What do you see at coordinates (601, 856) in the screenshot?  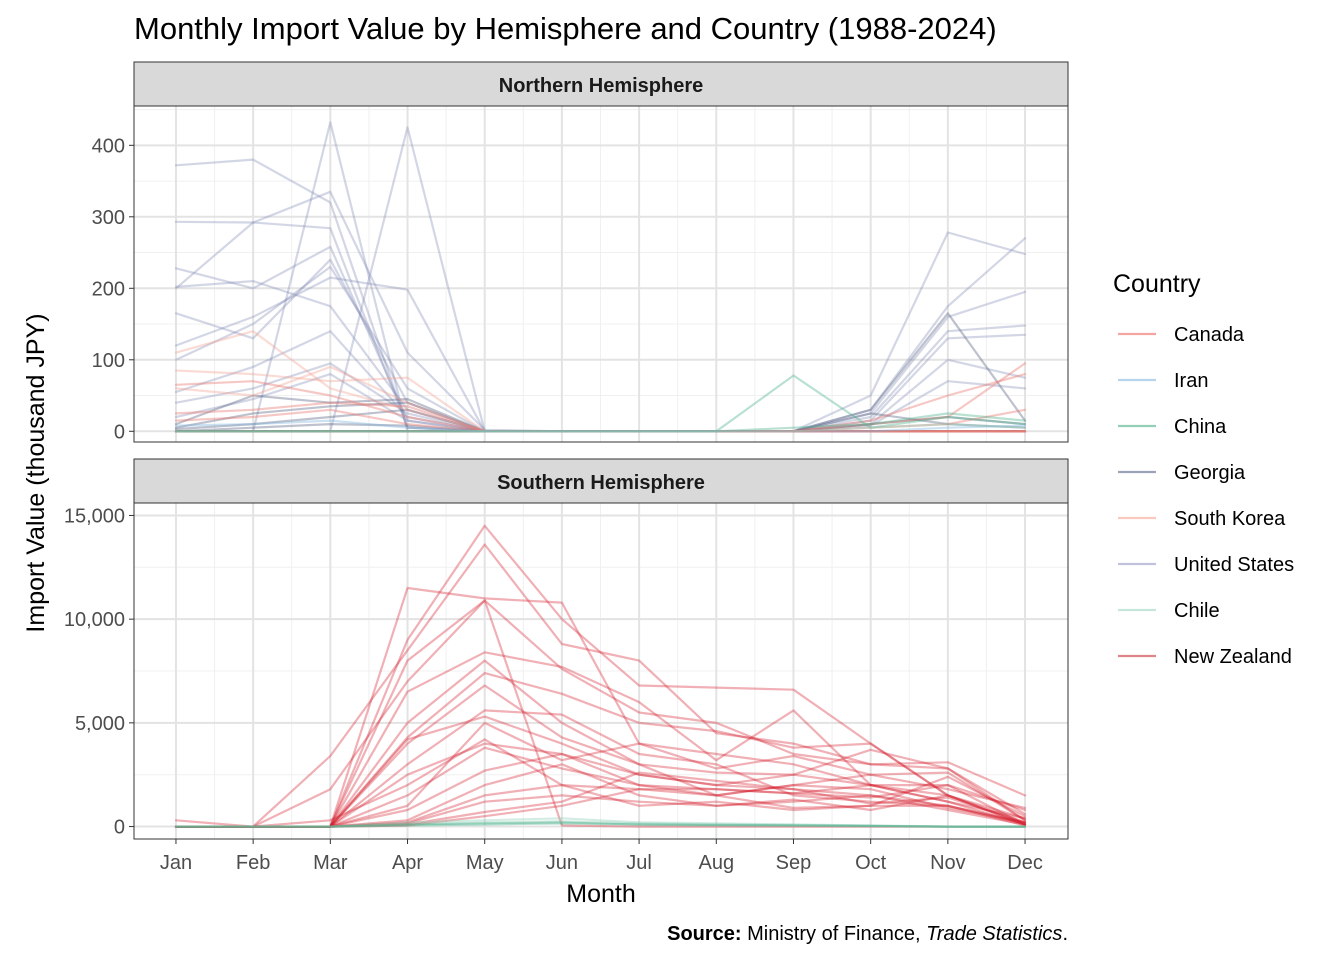 I see `x-axis: Jan Feb Mar Apr May Jun Jul Aug Sep Oct Nov Dec` at bounding box center [601, 856].